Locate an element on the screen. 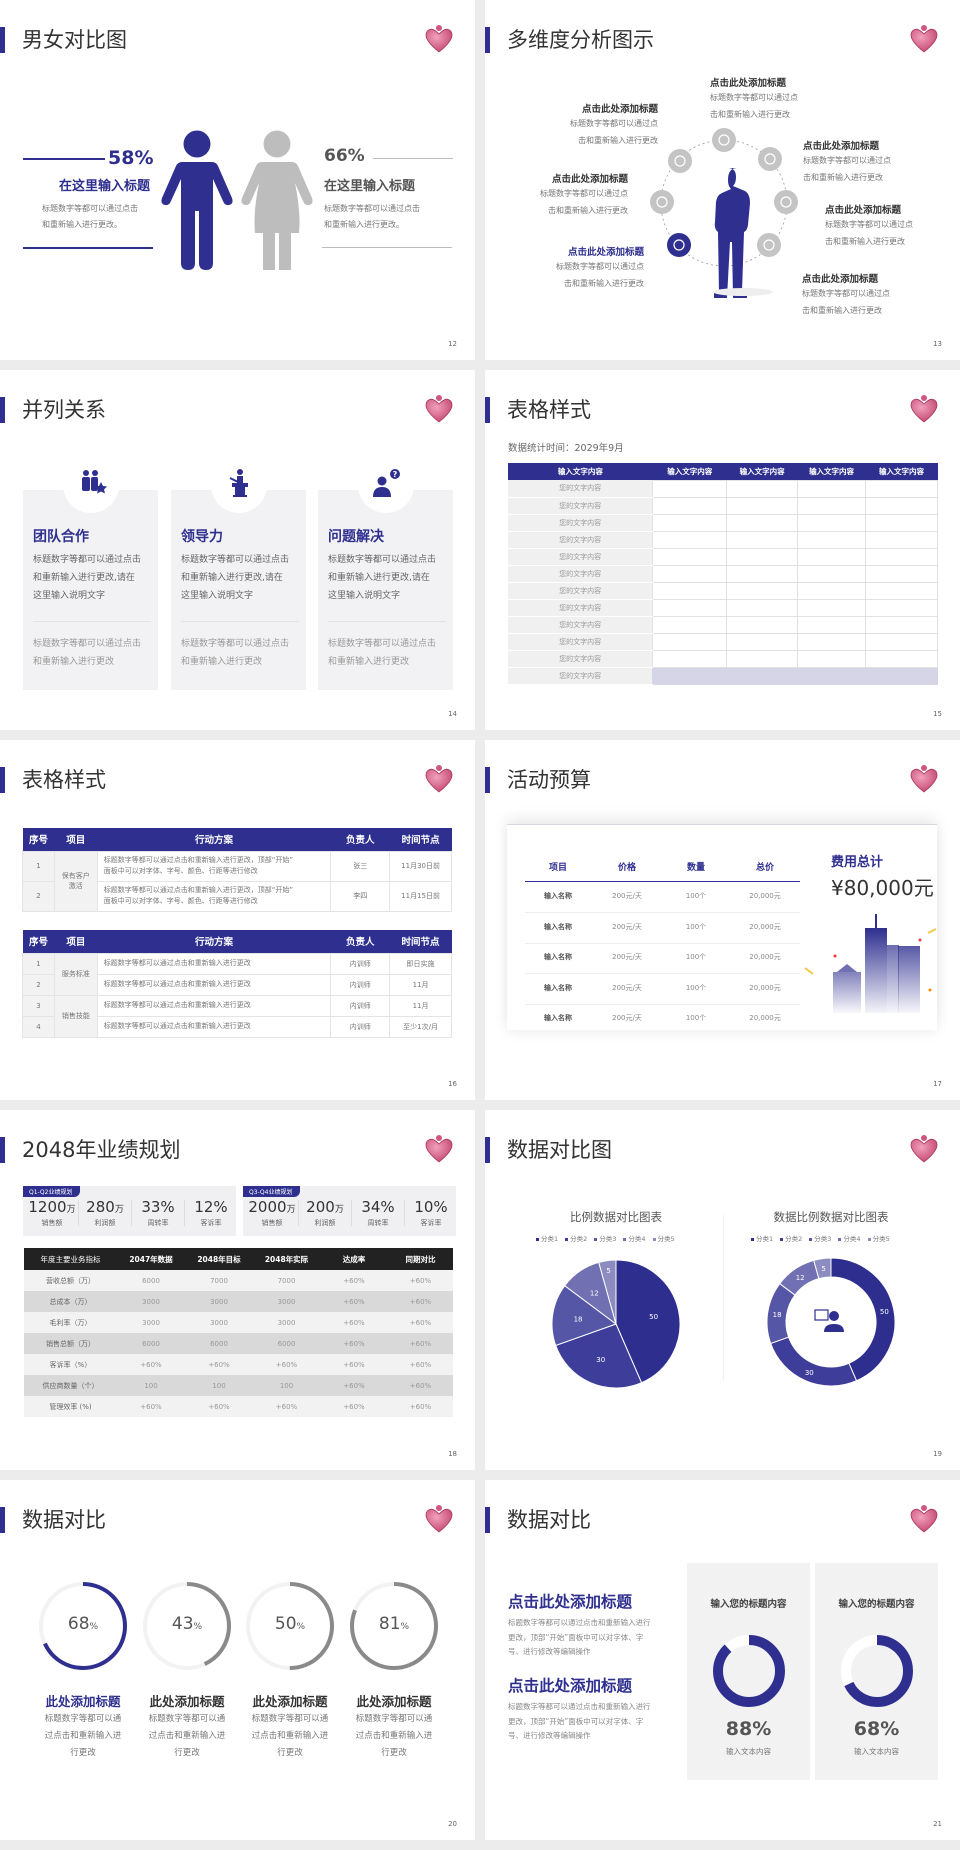 The width and height of the screenshot is (960, 1850). card-title: 领导力 is located at coordinates (202, 537).